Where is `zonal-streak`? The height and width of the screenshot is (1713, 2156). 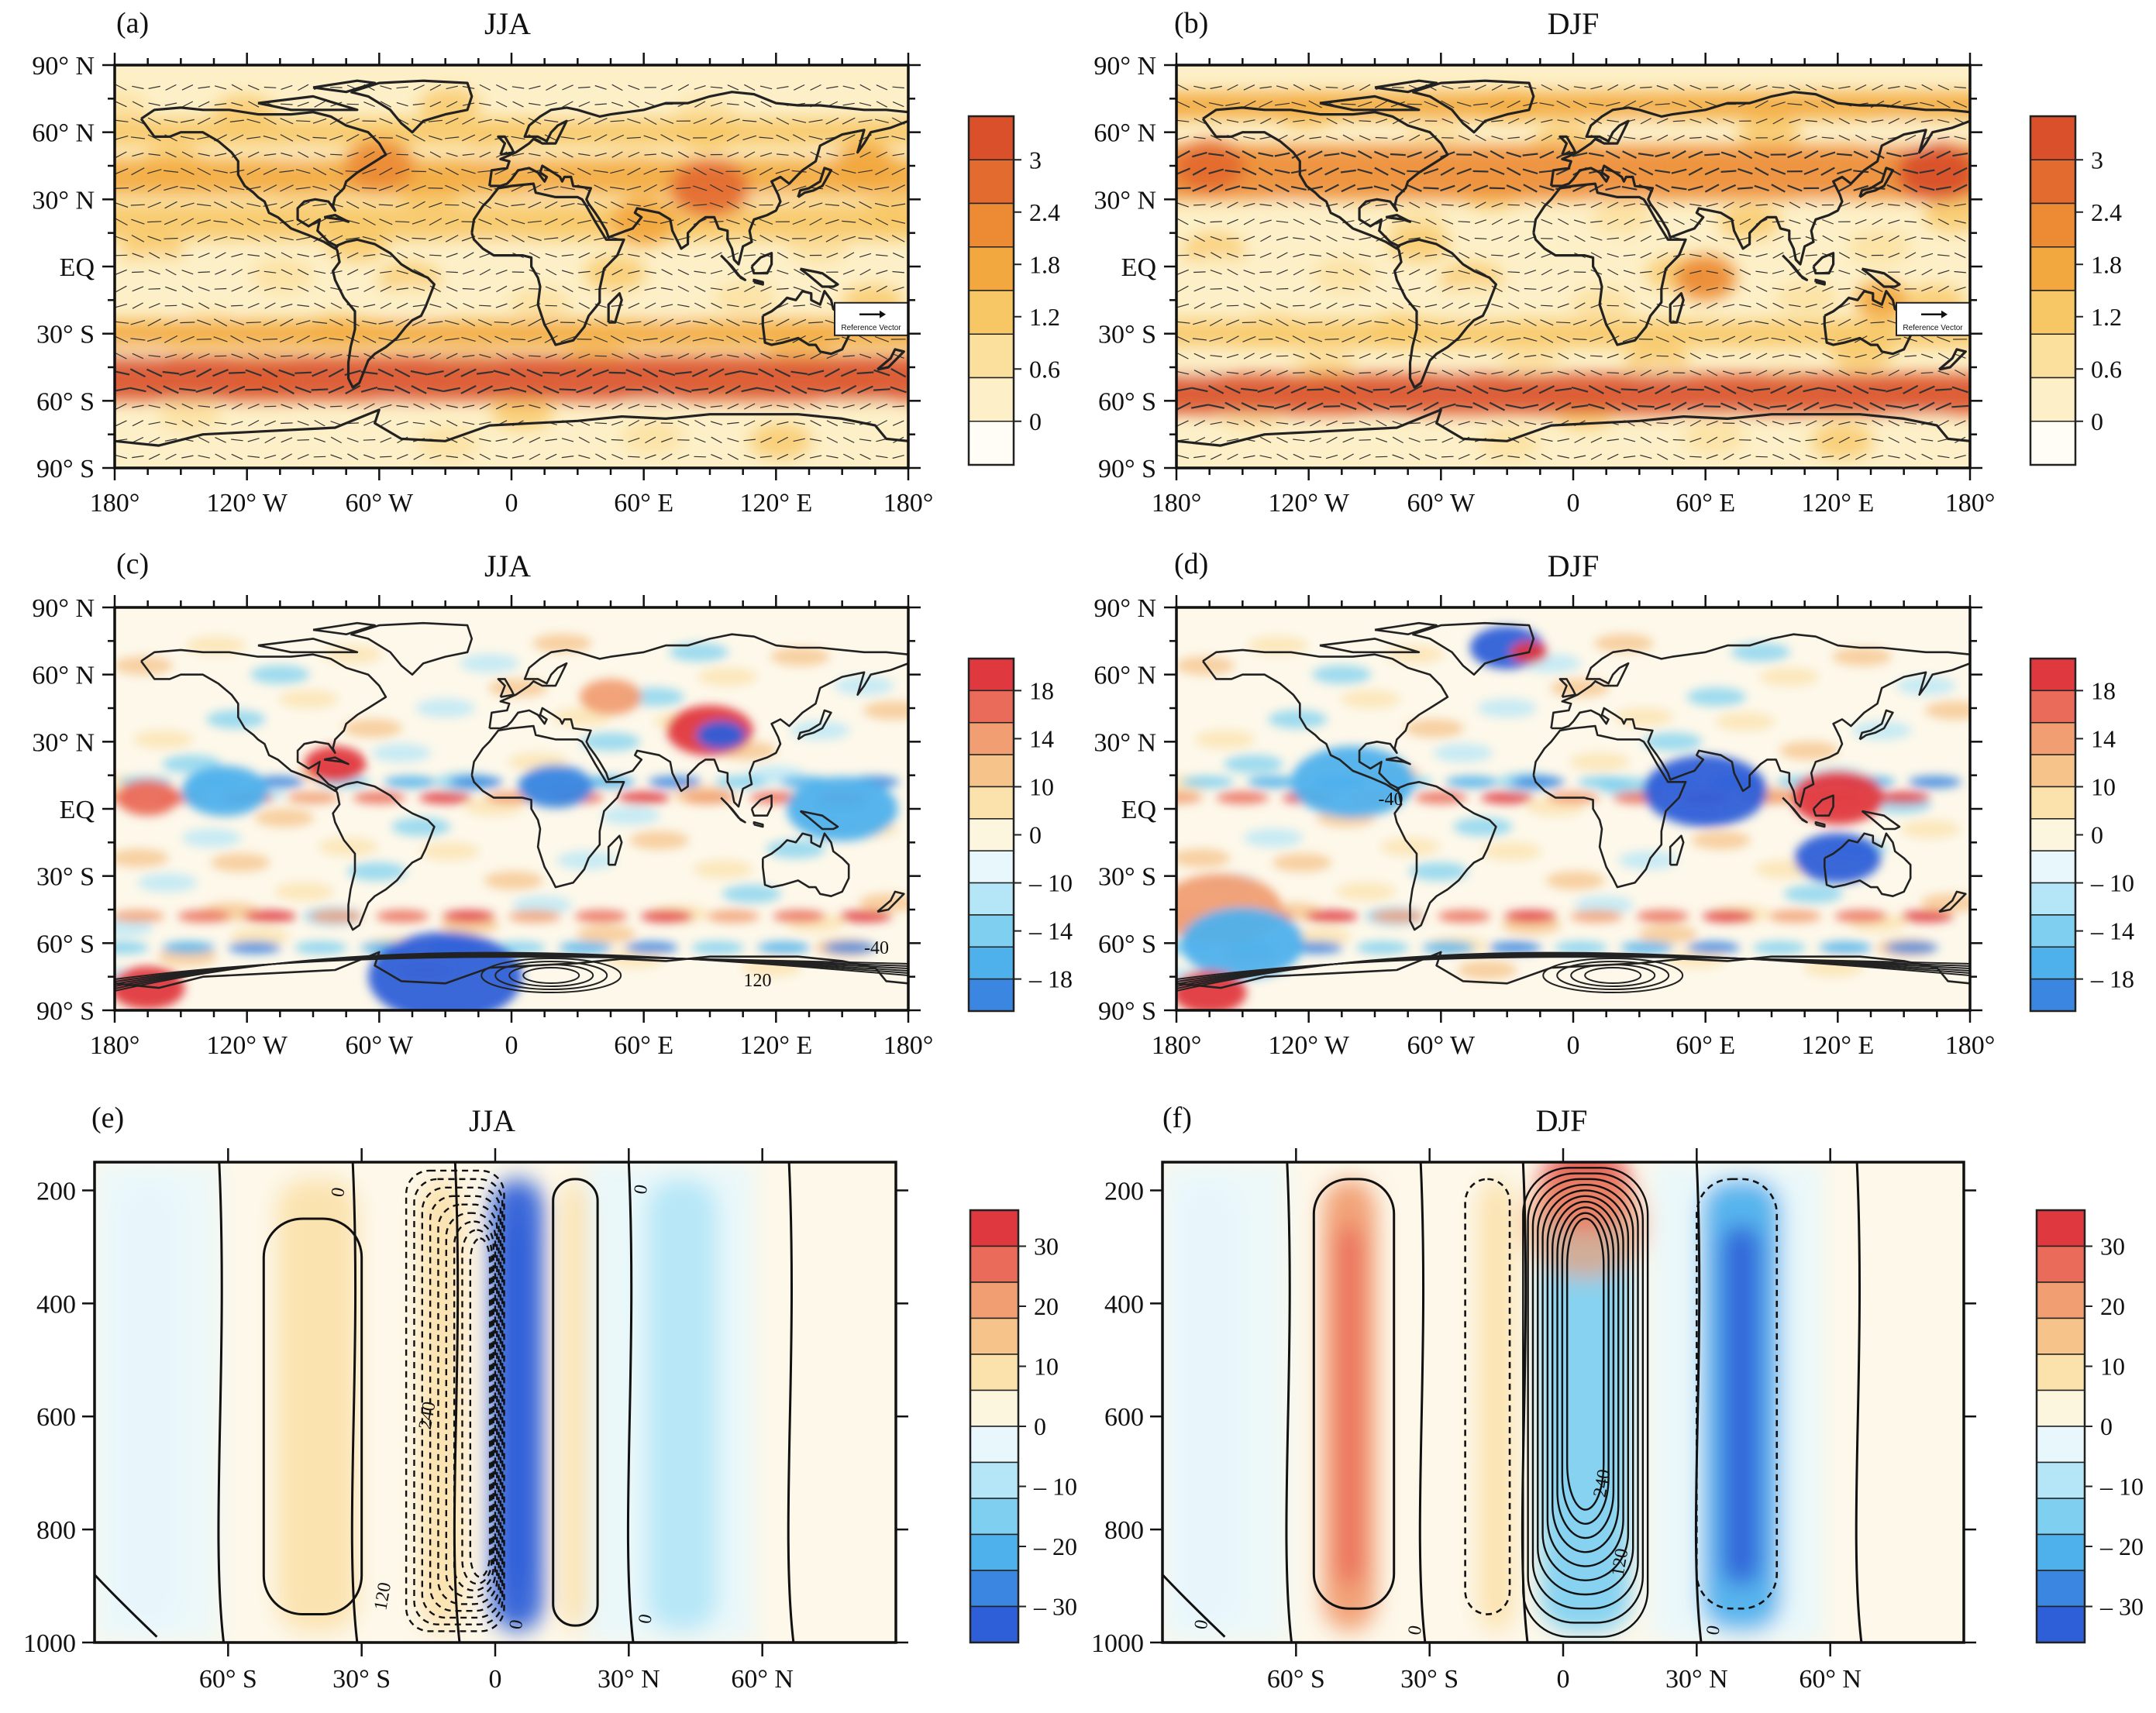
zonal-streak is located at coordinates (402, 917).